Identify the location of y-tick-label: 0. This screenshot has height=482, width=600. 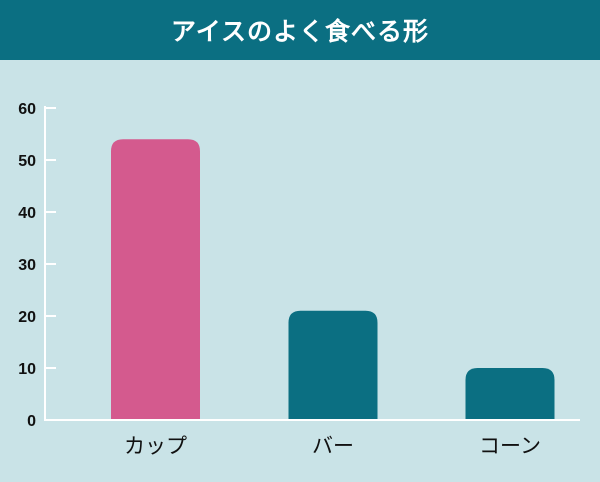
(31, 421).